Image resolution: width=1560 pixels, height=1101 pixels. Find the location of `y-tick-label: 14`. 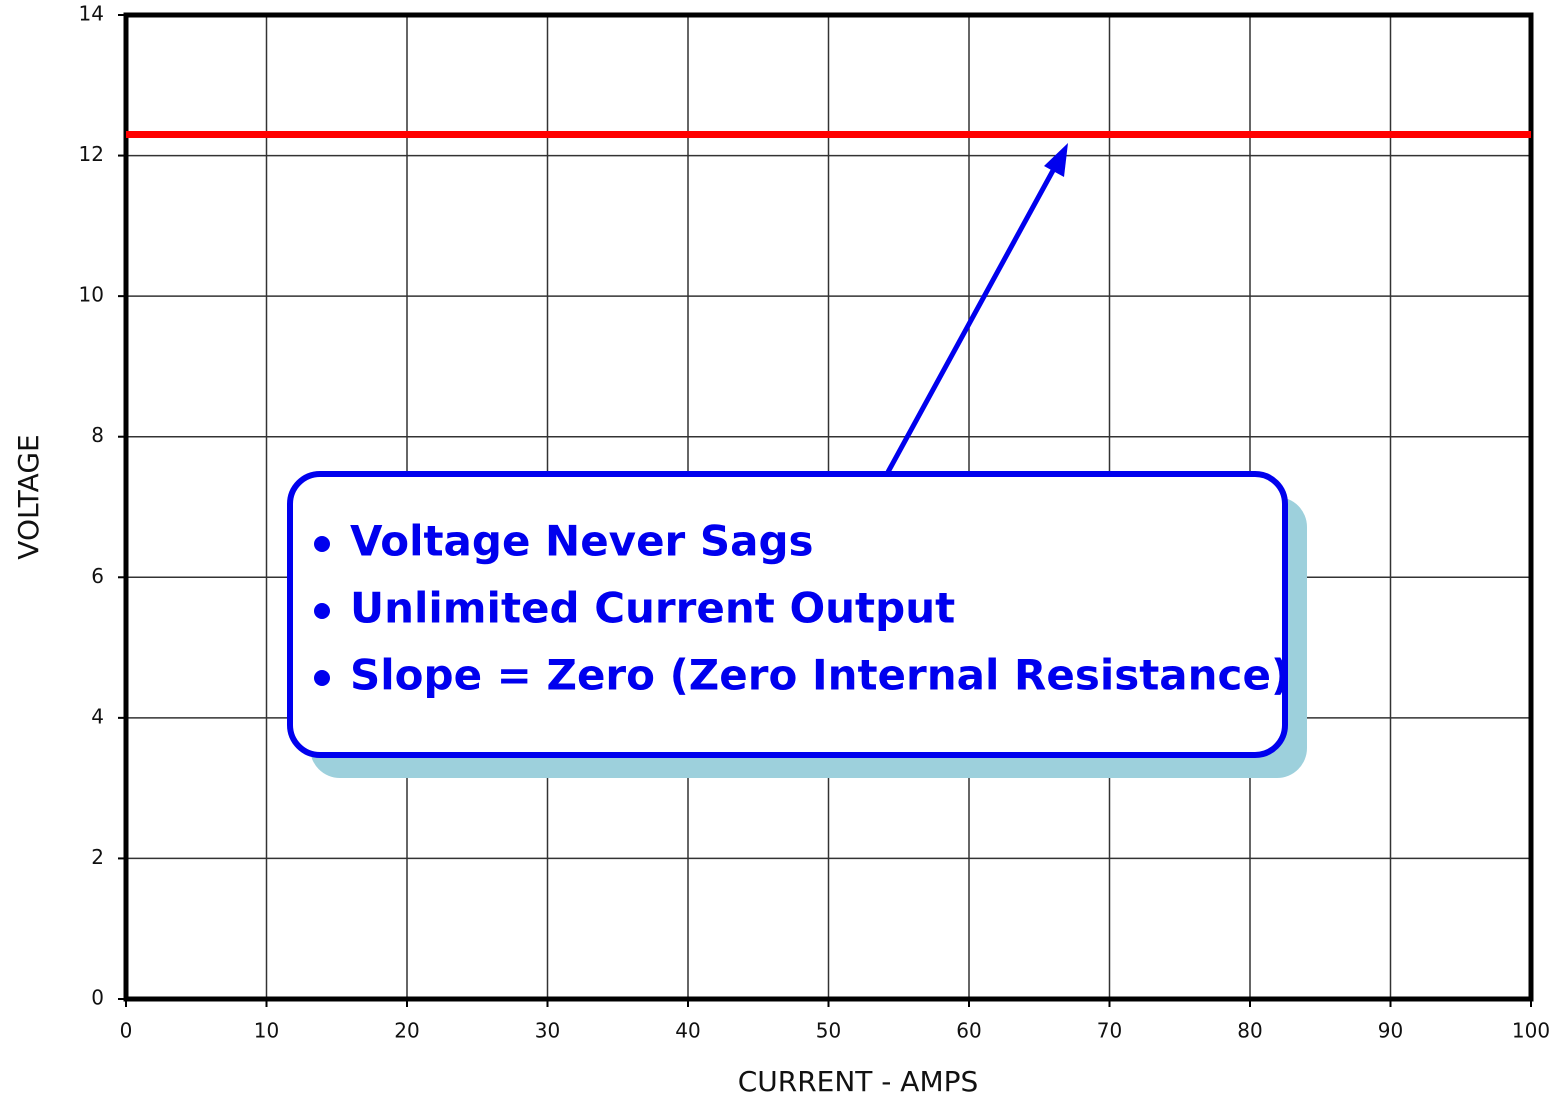

y-tick-label: 14 is located at coordinates (91, 14).